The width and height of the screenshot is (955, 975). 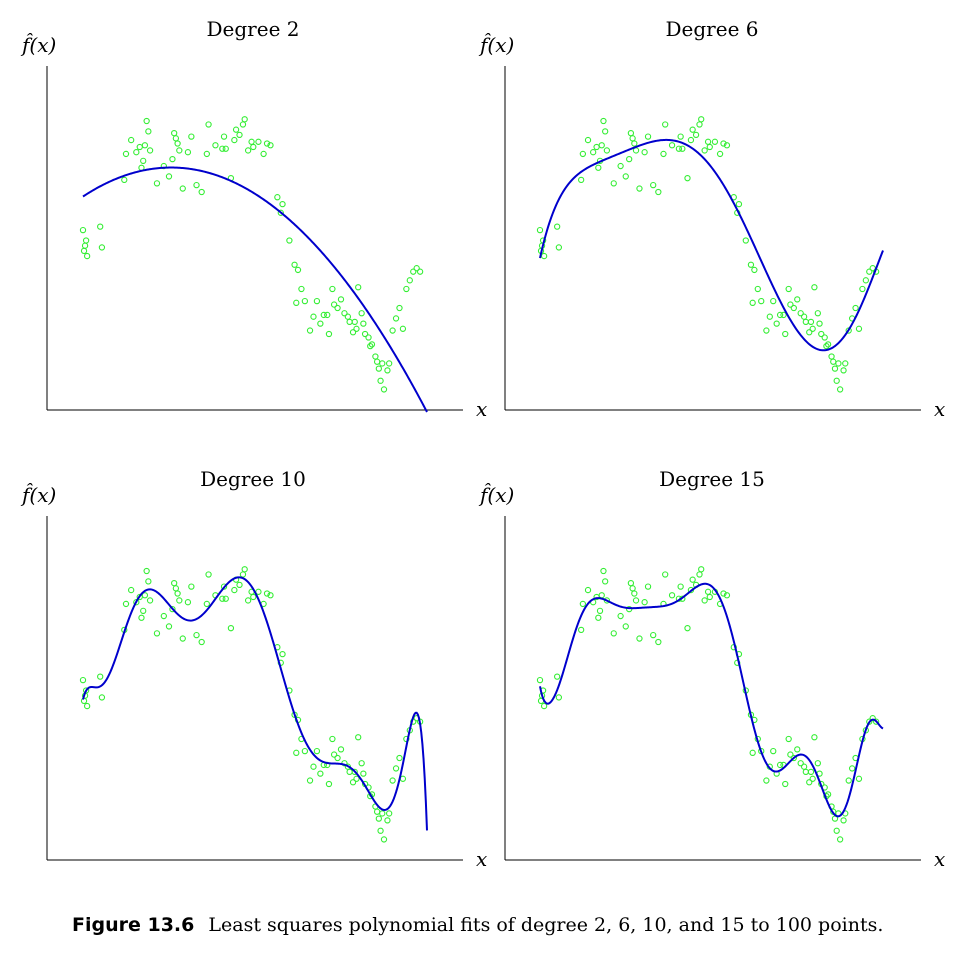 I want to click on caption-label: Figure 13.6, so click(x=133, y=925).